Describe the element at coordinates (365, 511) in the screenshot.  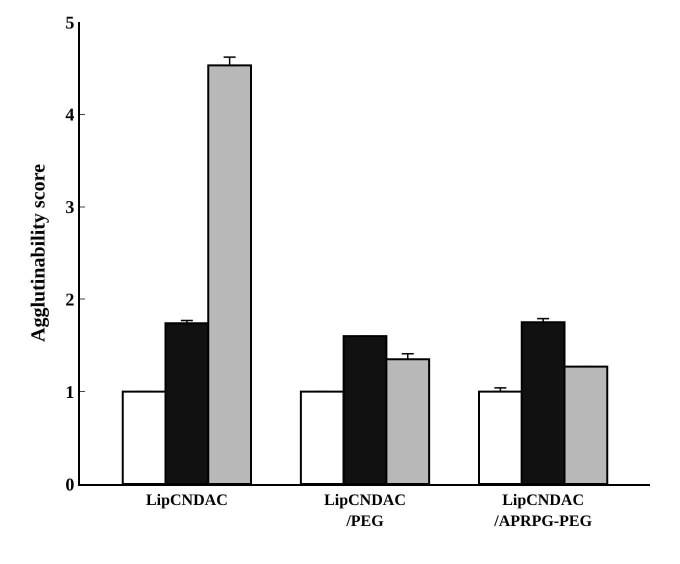
I see `x-tick-label: LipCNDAC /PEG` at that location.